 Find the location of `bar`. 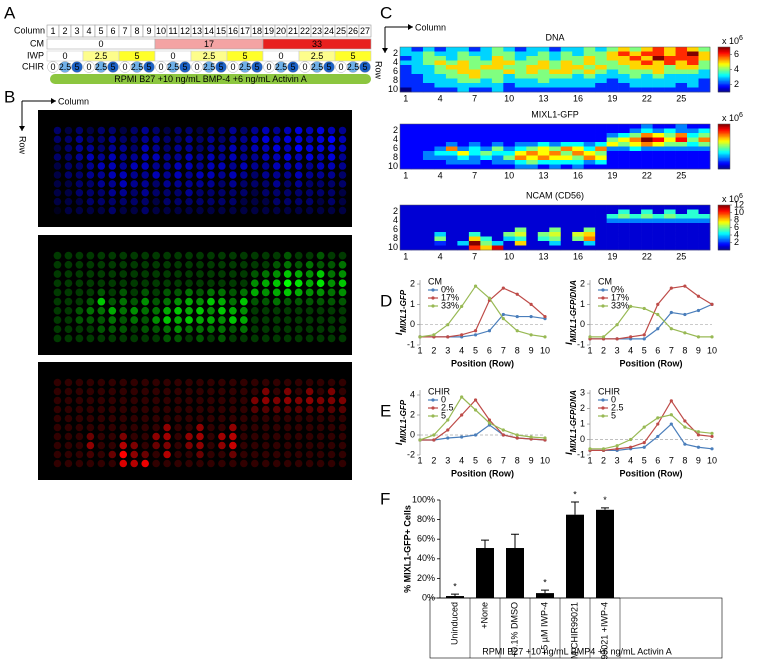

bar is located at coordinates (485, 573).